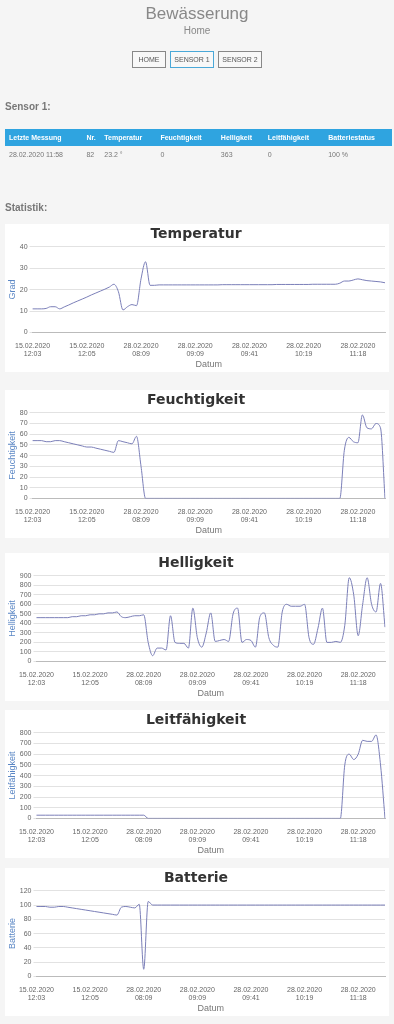 This screenshot has height=1024, width=394. I want to click on text: Bewässerung, so click(197, 14).